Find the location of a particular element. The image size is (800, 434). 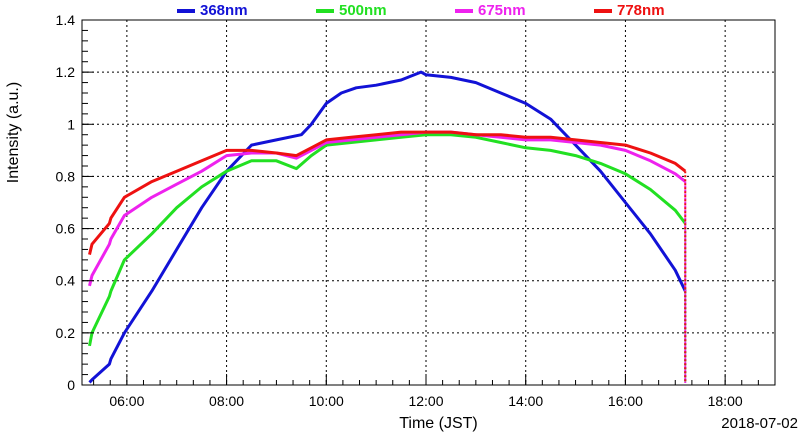

x-tick-label: 12:00 is located at coordinates (425, 401).